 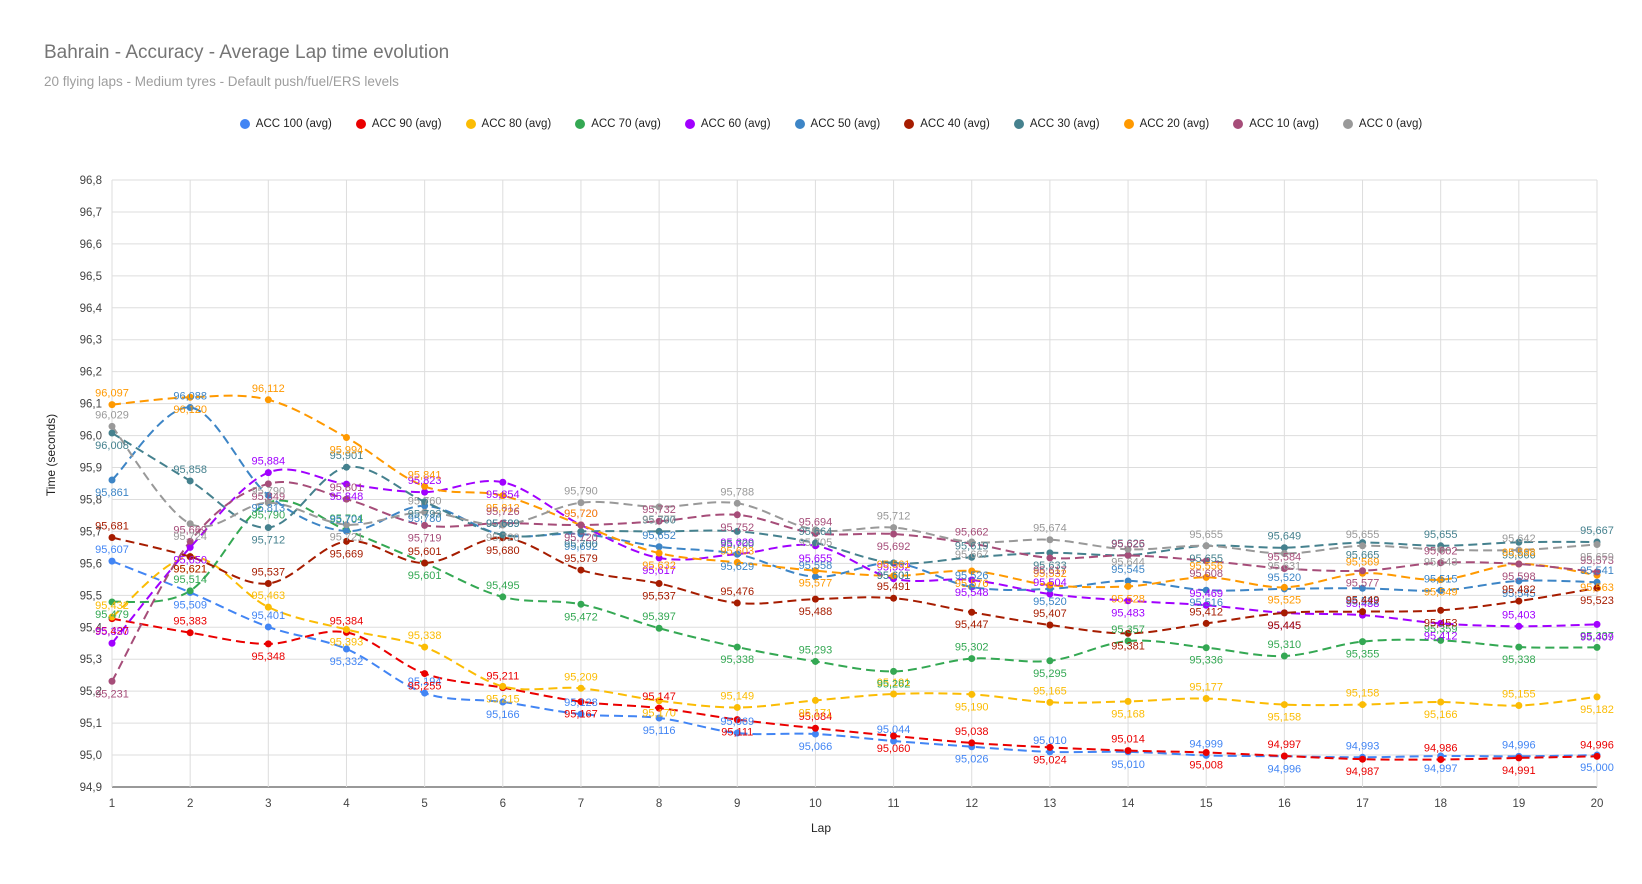 What do you see at coordinates (1597, 571) in the screenshot?
I see `data-label: 95,541` at bounding box center [1597, 571].